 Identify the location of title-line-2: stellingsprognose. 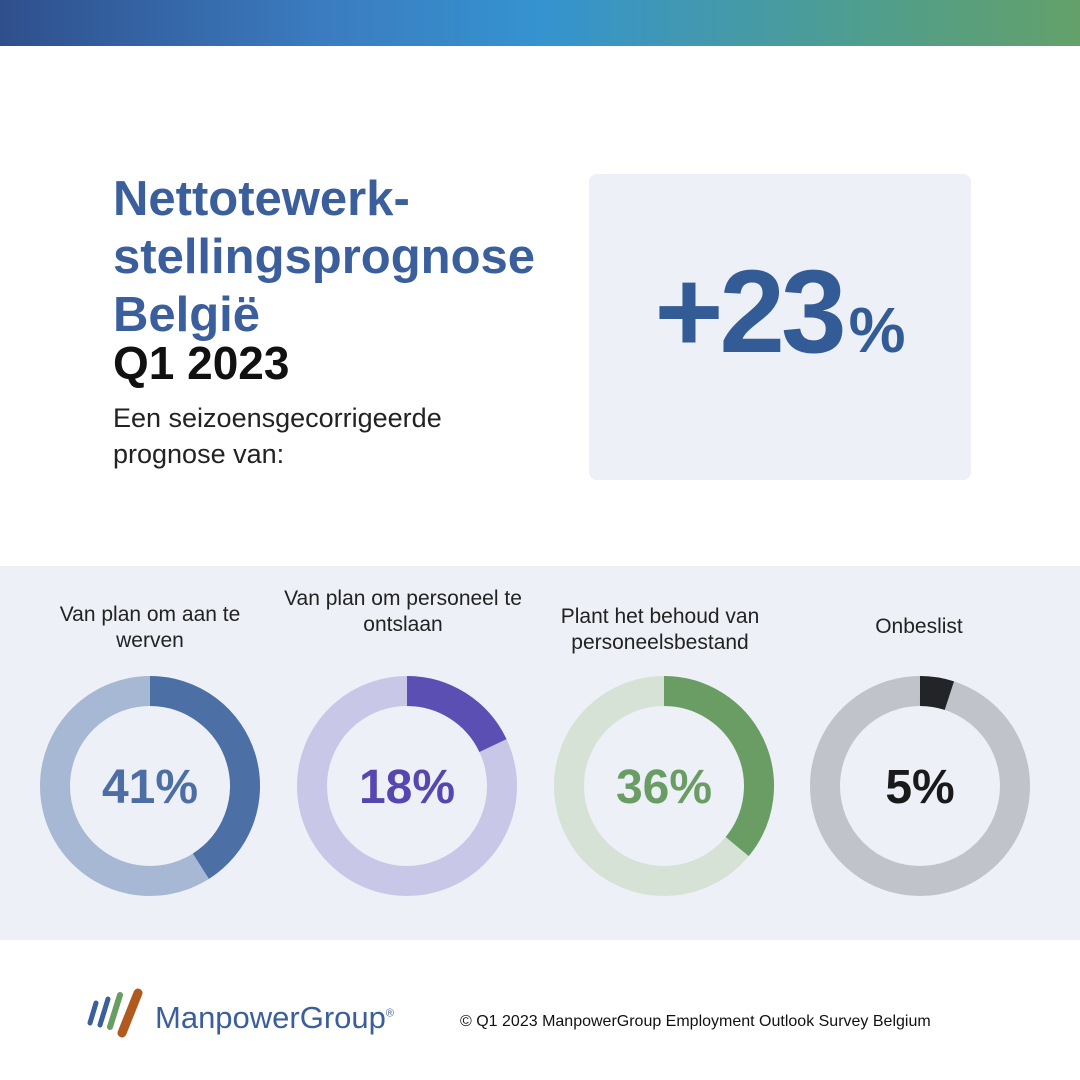
(324, 257).